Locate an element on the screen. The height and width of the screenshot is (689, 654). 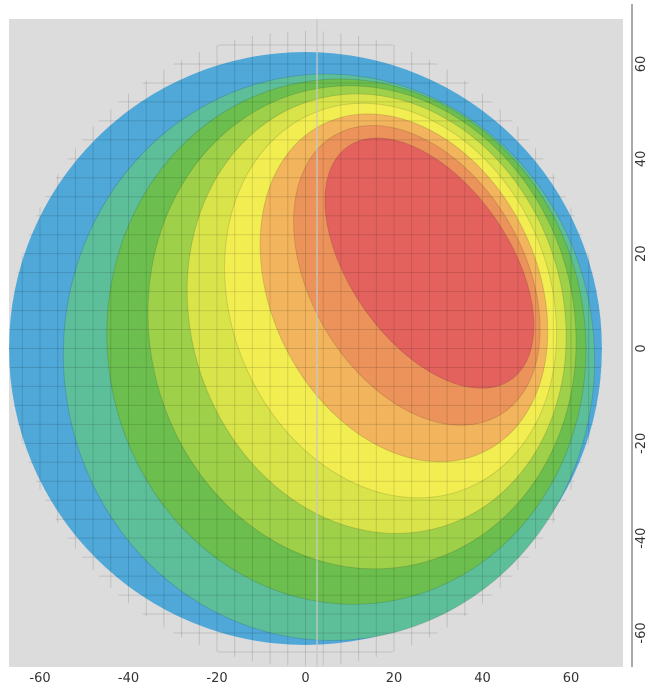
x-tick-label: 40 is located at coordinates (482, 678).